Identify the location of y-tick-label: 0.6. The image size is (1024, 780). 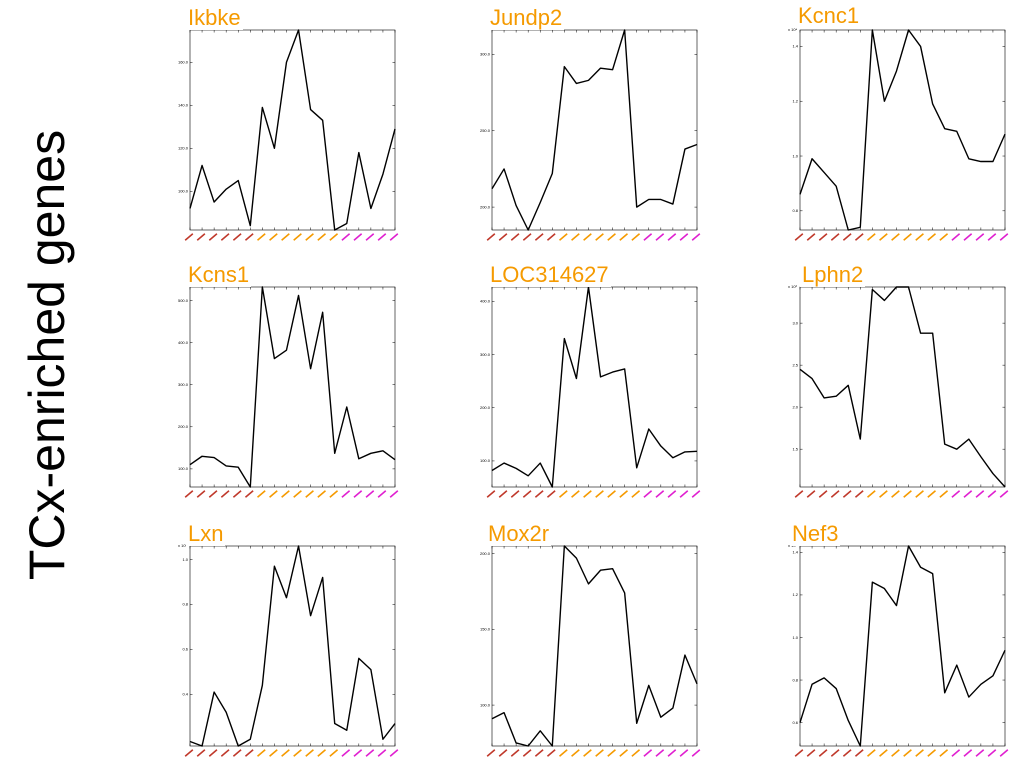
(185, 649).